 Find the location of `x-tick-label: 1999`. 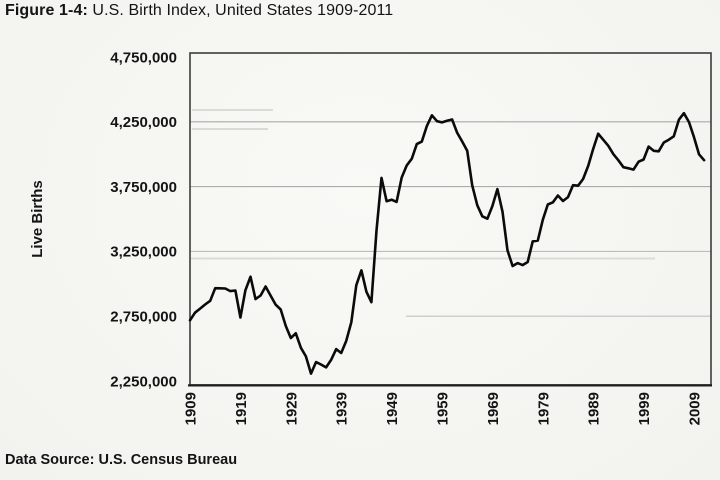

x-tick-label: 1999 is located at coordinates (644, 408).